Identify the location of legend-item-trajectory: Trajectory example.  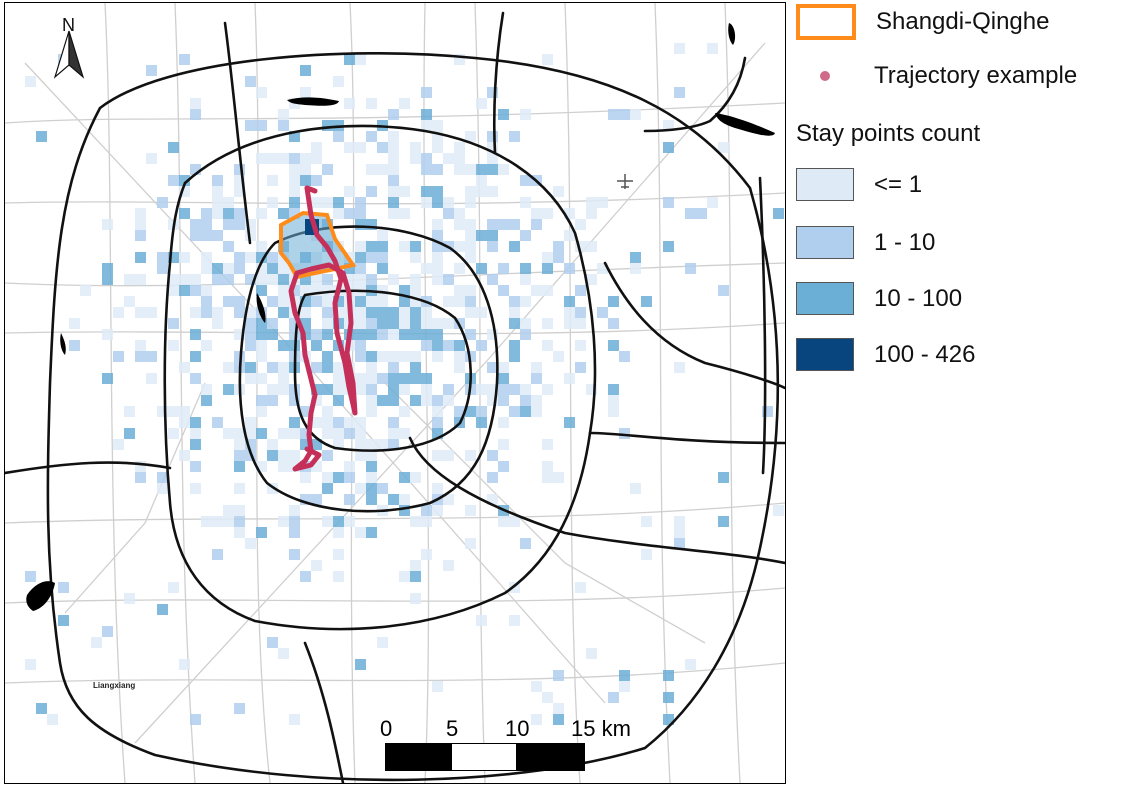
(936, 76).